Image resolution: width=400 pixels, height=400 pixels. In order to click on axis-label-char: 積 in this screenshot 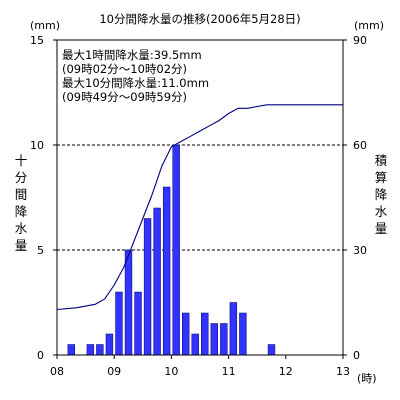, I will do `click(381, 160)`.